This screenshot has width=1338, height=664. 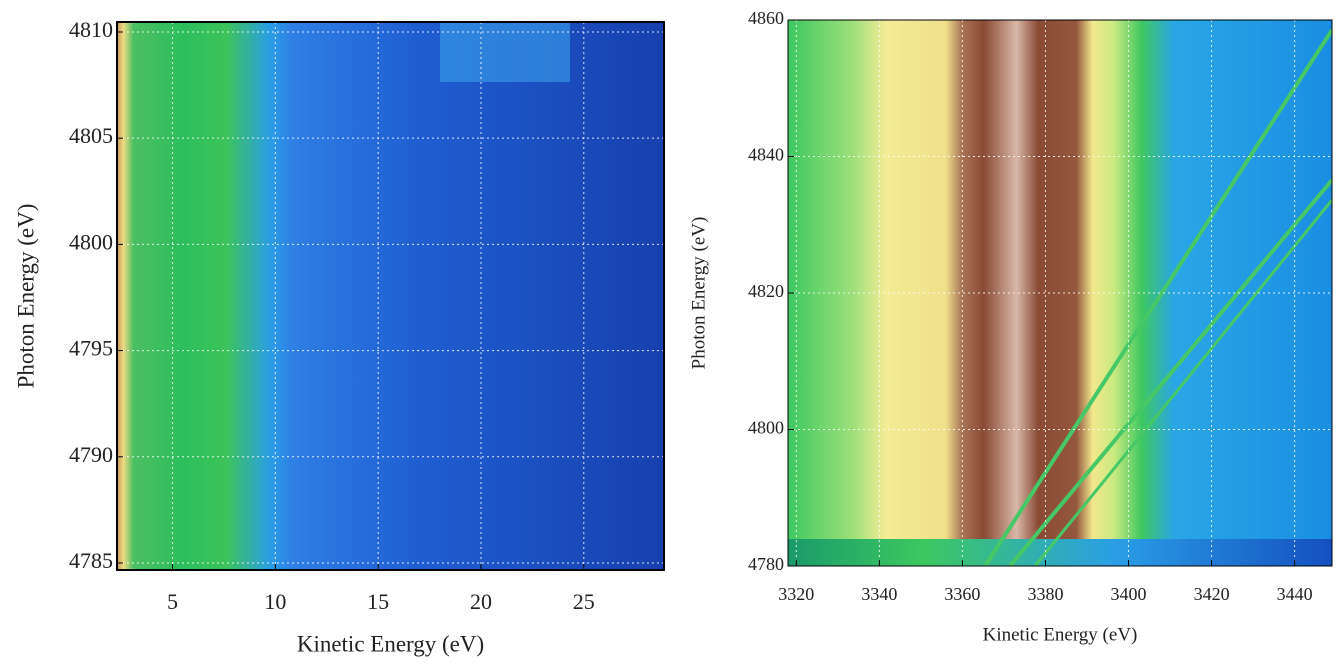 What do you see at coordinates (481, 601) in the screenshot?
I see `x-tick-label: 20` at bounding box center [481, 601].